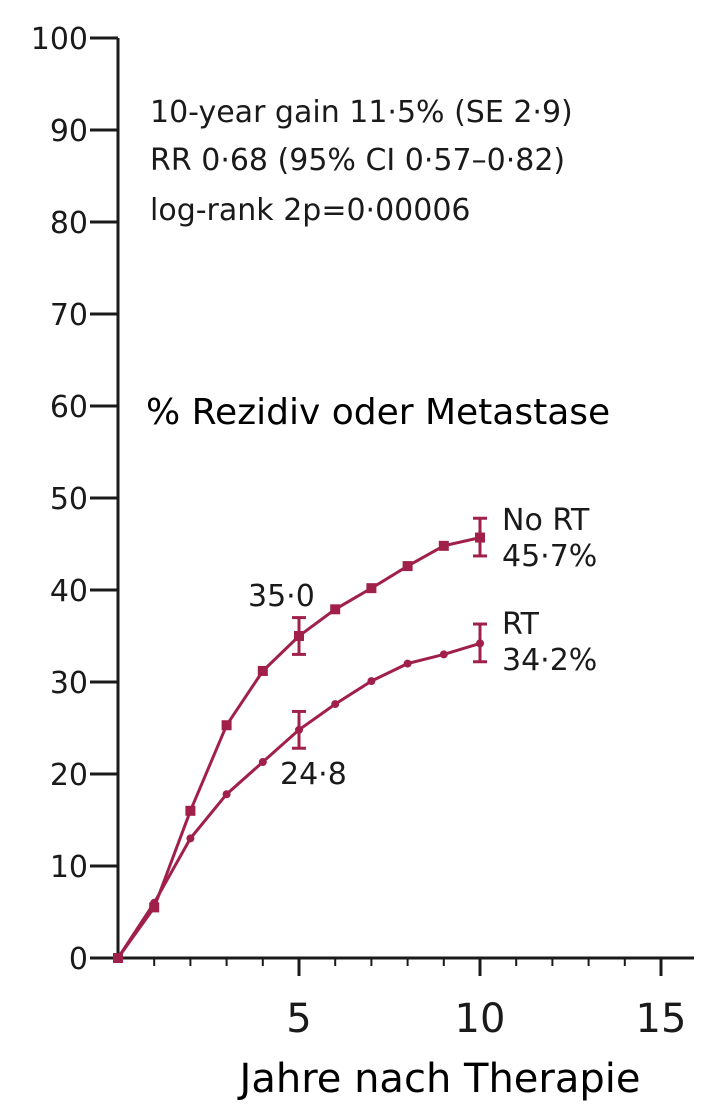 The height and width of the screenshot is (1120, 724). I want to click on y-description-text: % Rezidiv oder Metastase, so click(378, 412).